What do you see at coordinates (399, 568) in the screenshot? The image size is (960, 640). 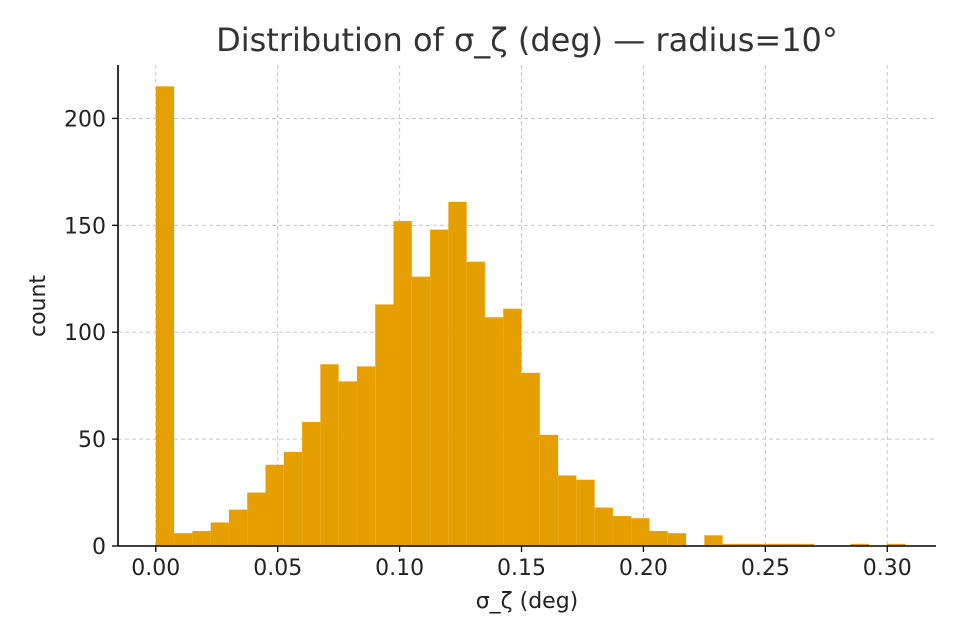 I see `x-tick-label: 0.10` at bounding box center [399, 568].